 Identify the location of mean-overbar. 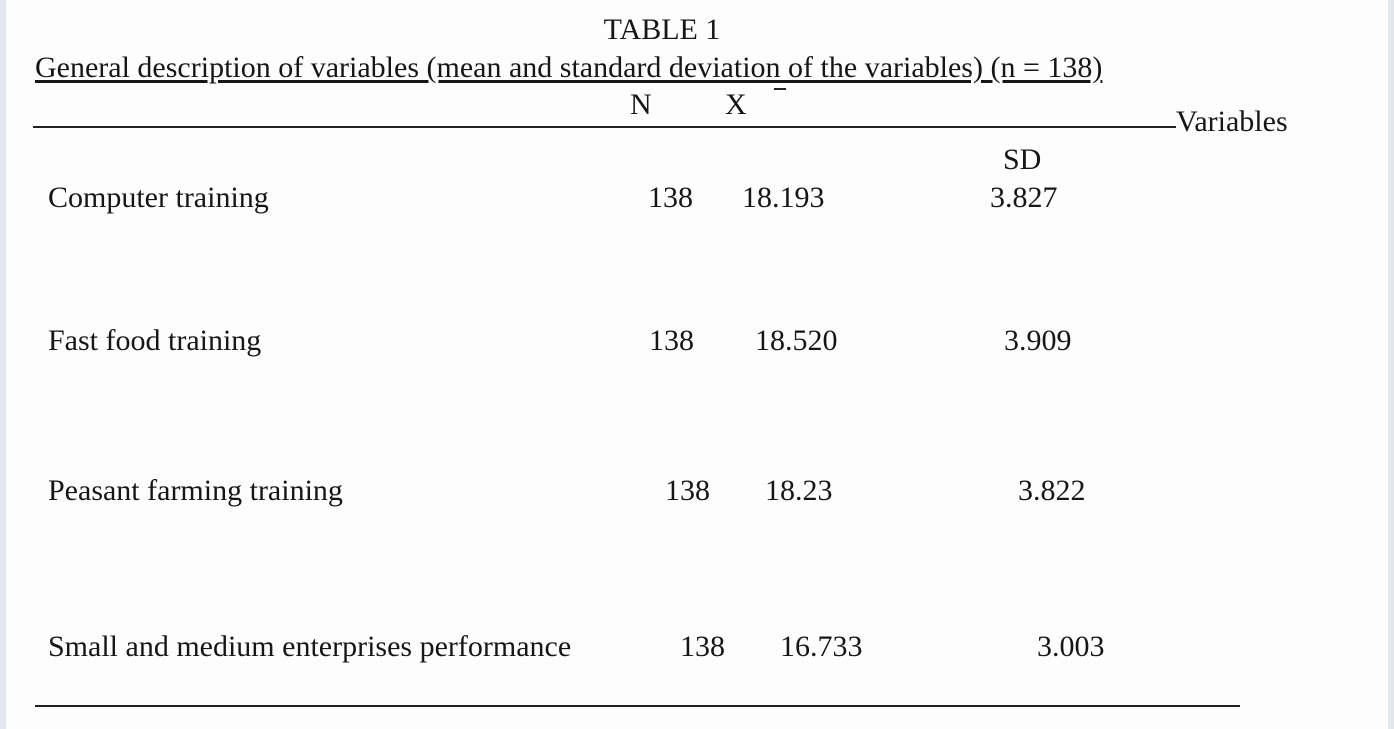
(780, 89).